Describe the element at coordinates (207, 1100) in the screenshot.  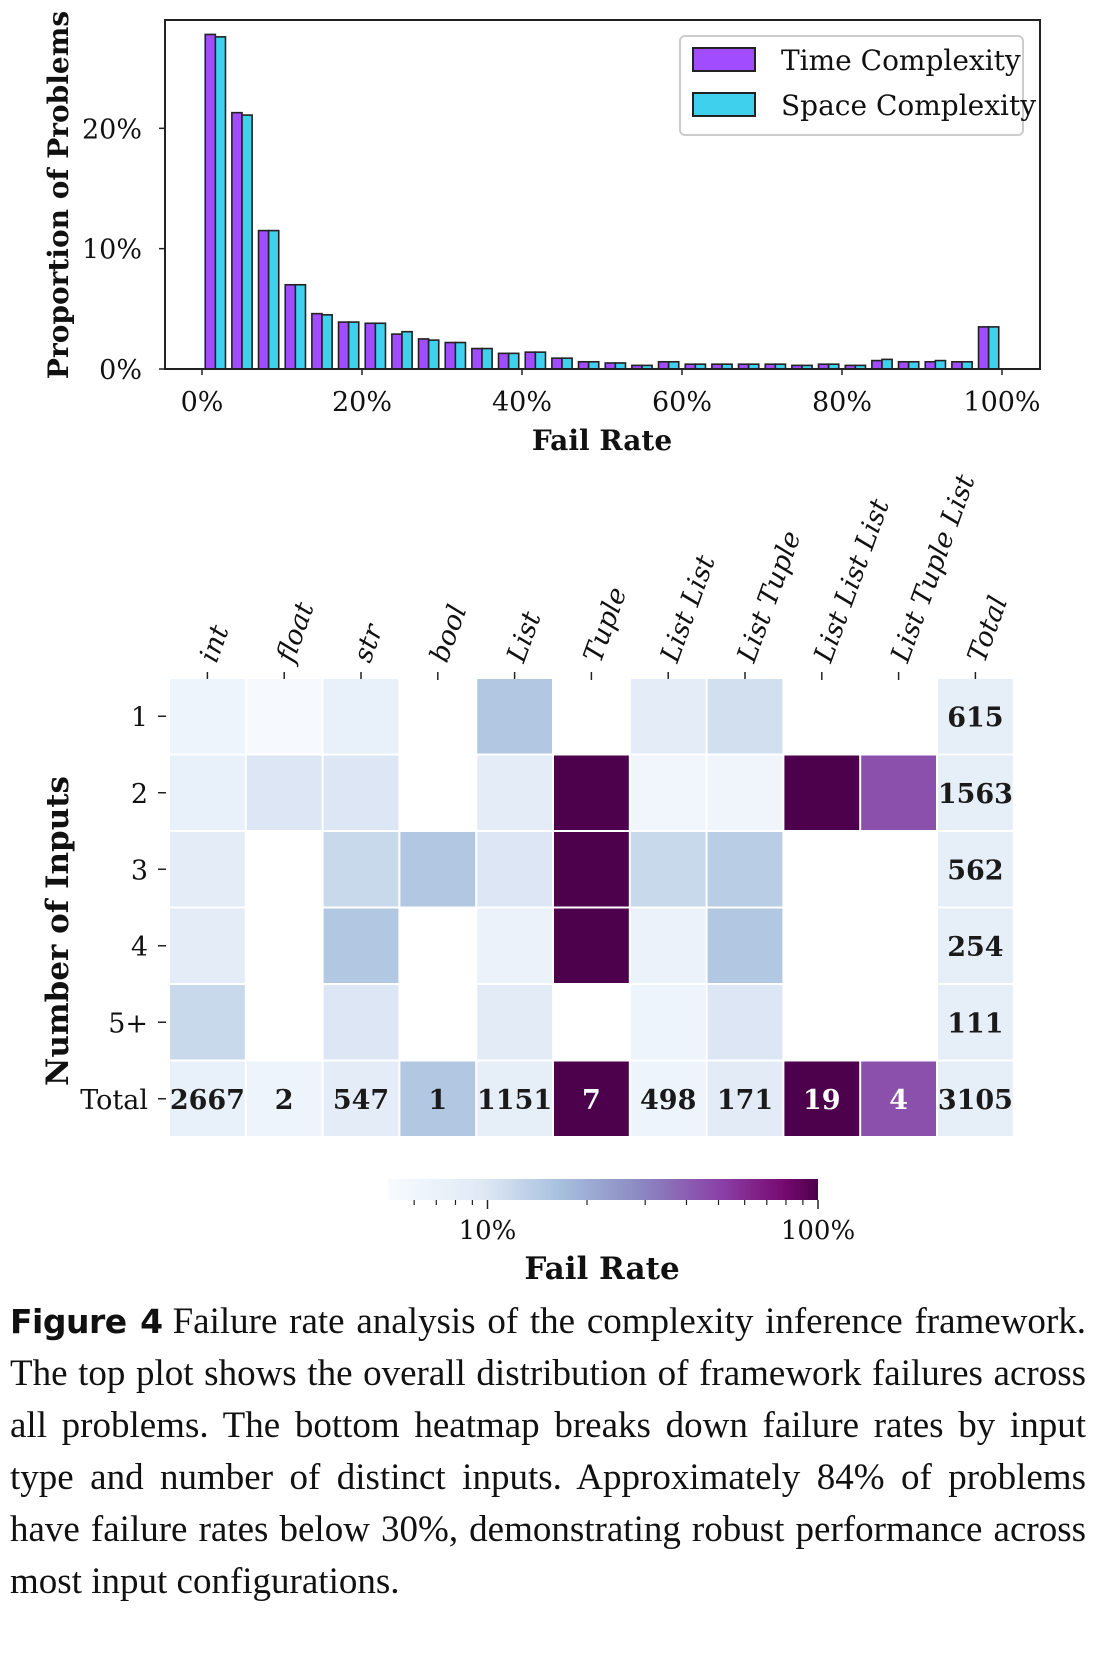
I see `heatmap-cell-label: 2667` at that location.